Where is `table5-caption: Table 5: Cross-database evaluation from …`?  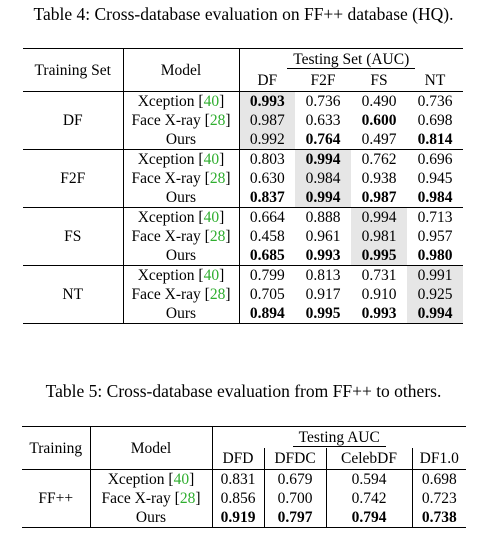
table5-caption: Table 5: Cross-database evaluation from … is located at coordinates (243, 391).